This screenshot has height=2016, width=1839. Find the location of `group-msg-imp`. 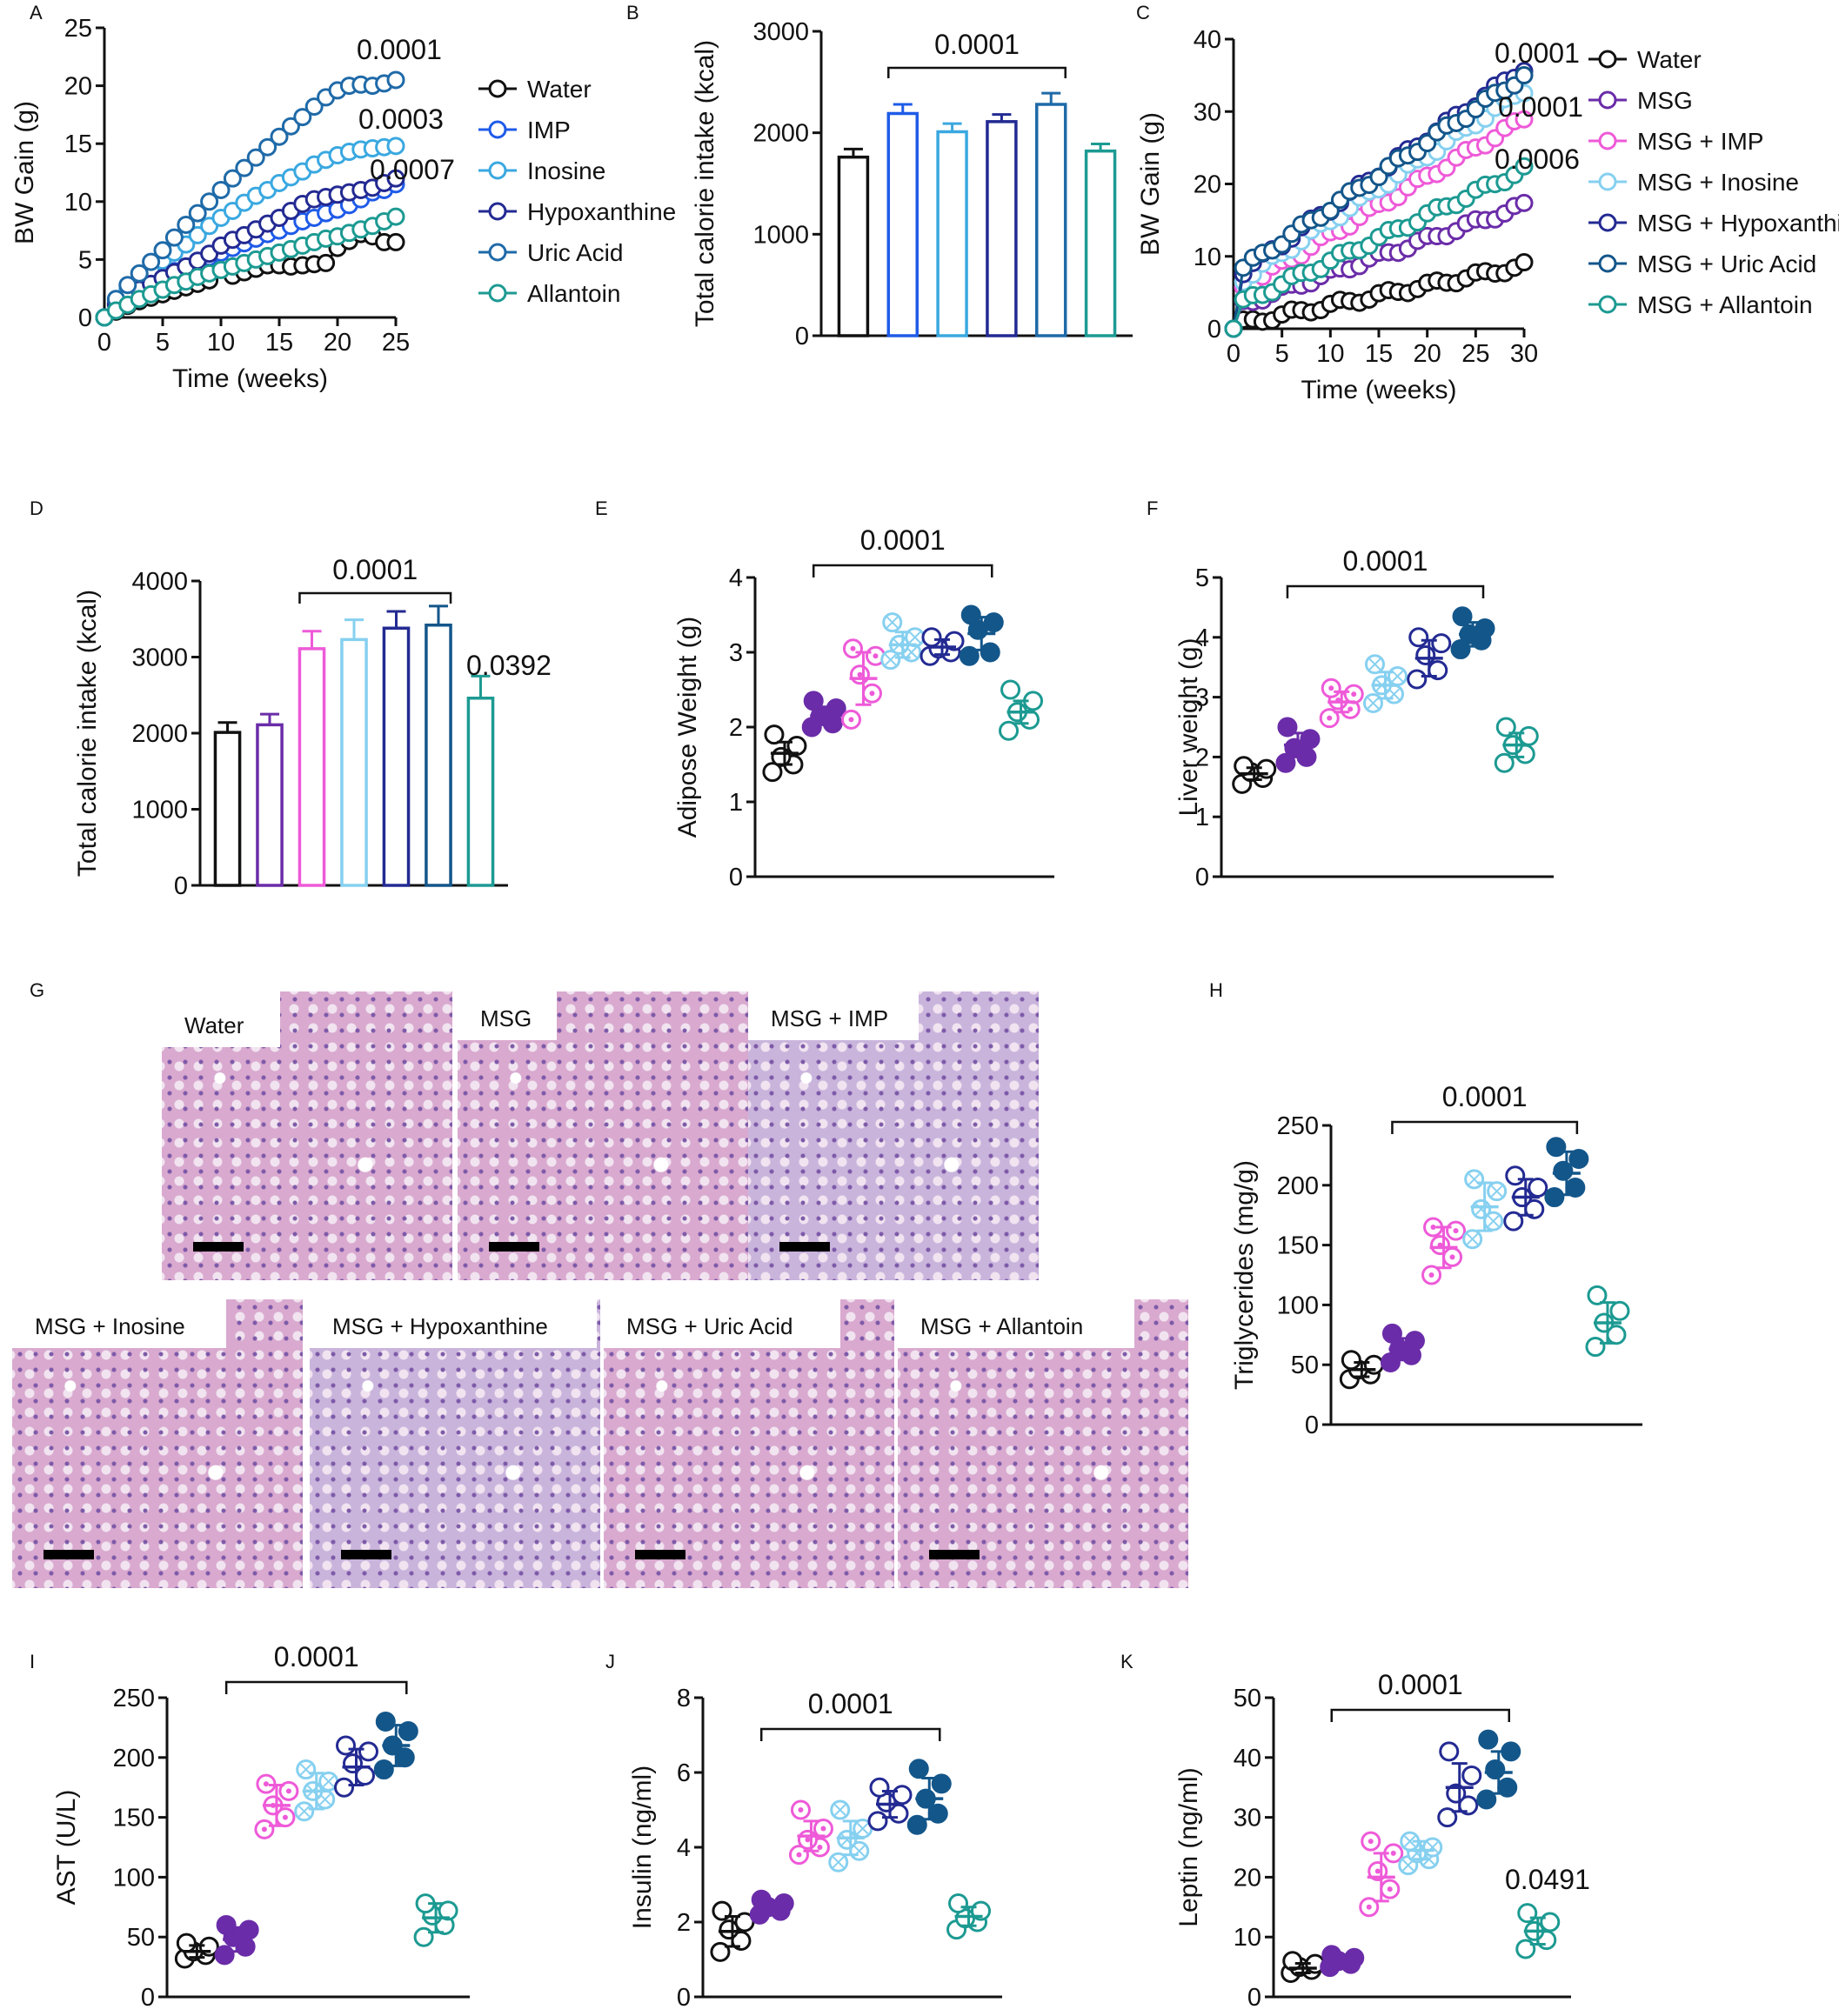

group-msg-imp is located at coordinates (811, 1832).